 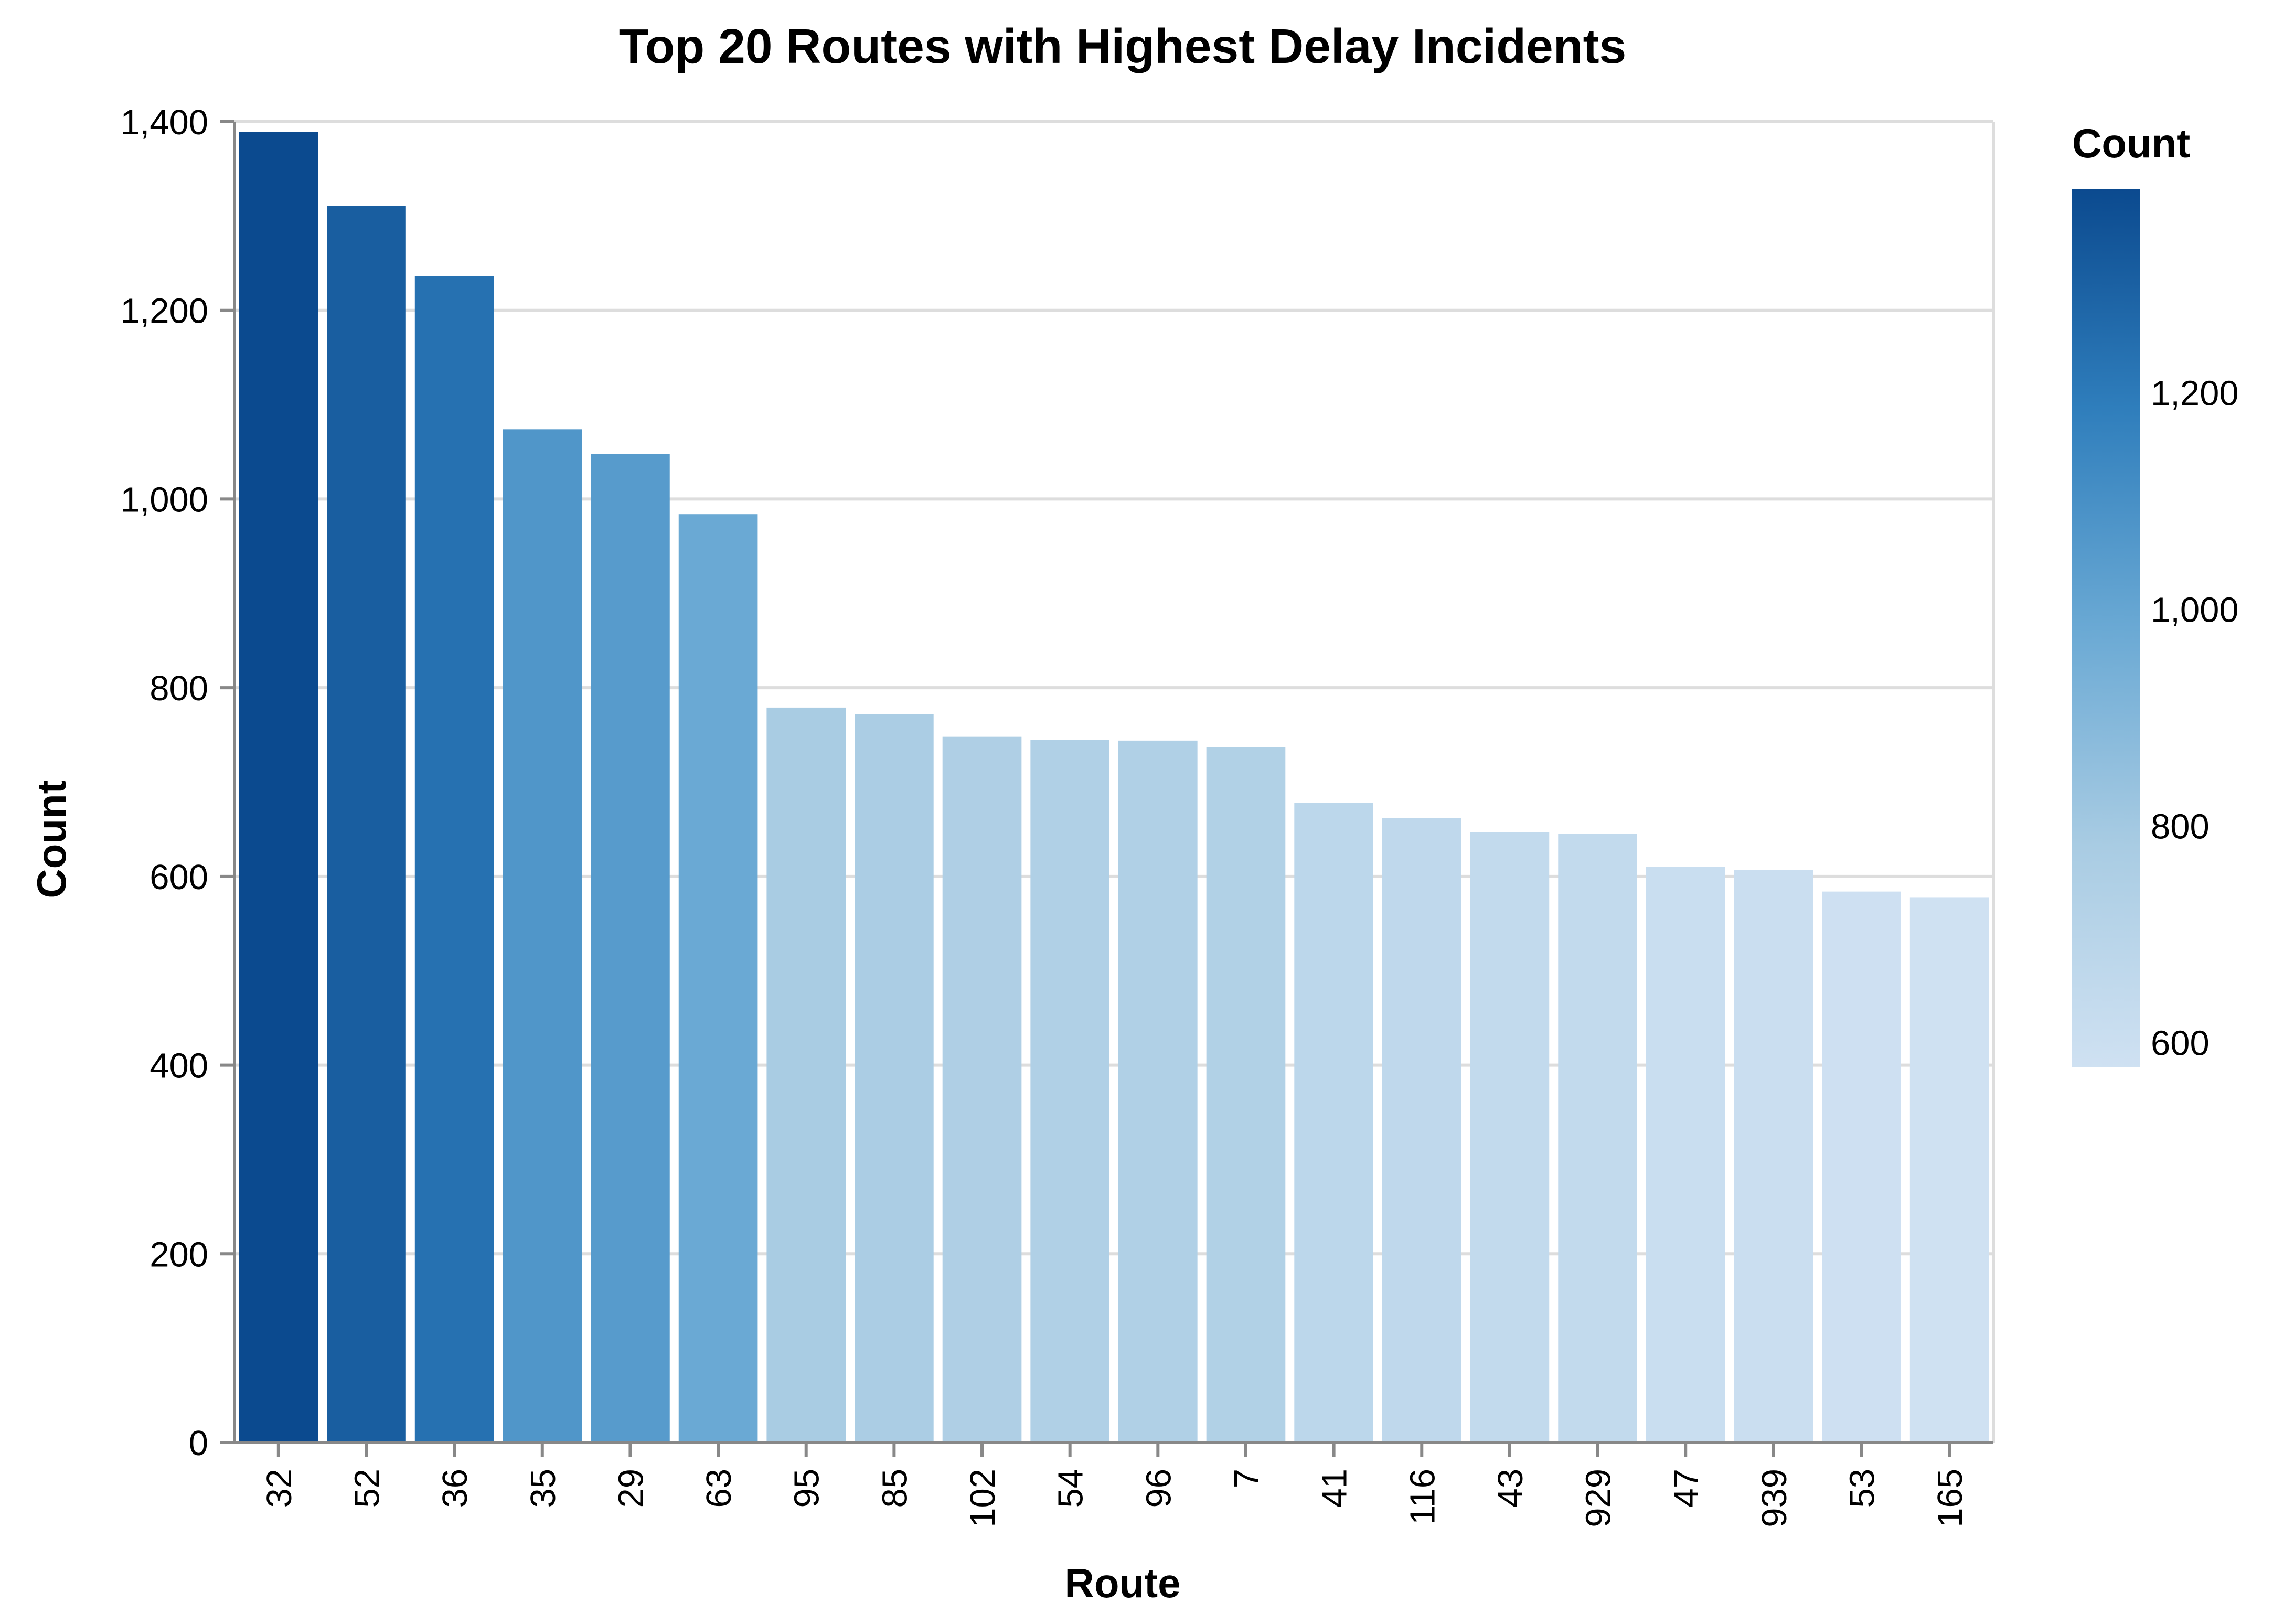 I want to click on x-axis-title: Route, so click(x=1123, y=1583).